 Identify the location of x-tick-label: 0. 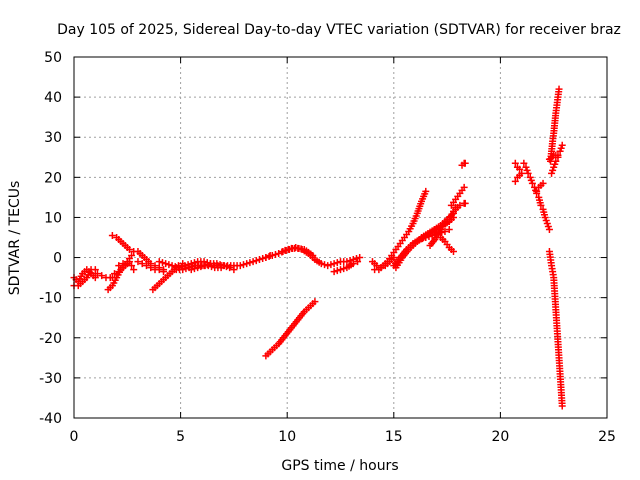
(74, 437).